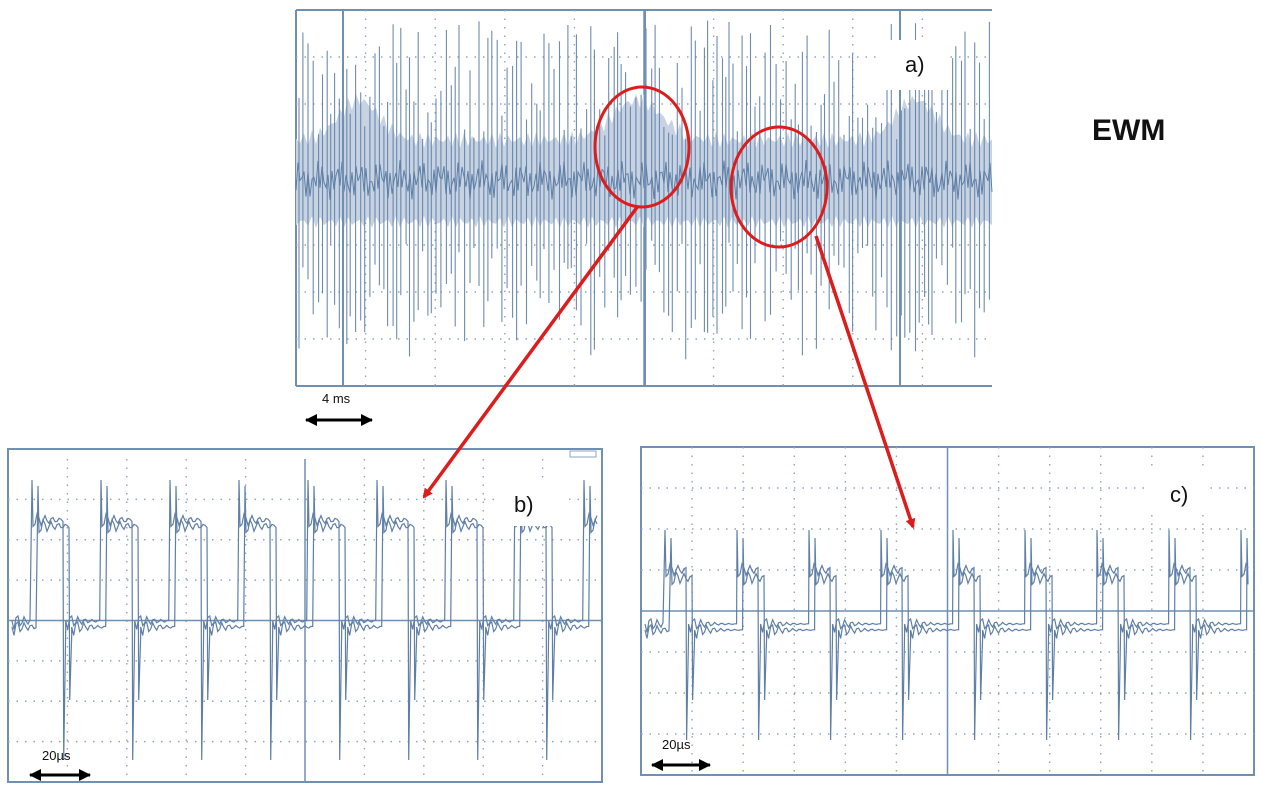  Describe the element at coordinates (524, 504) in the screenshot. I see `panel-label-b: b)` at that location.